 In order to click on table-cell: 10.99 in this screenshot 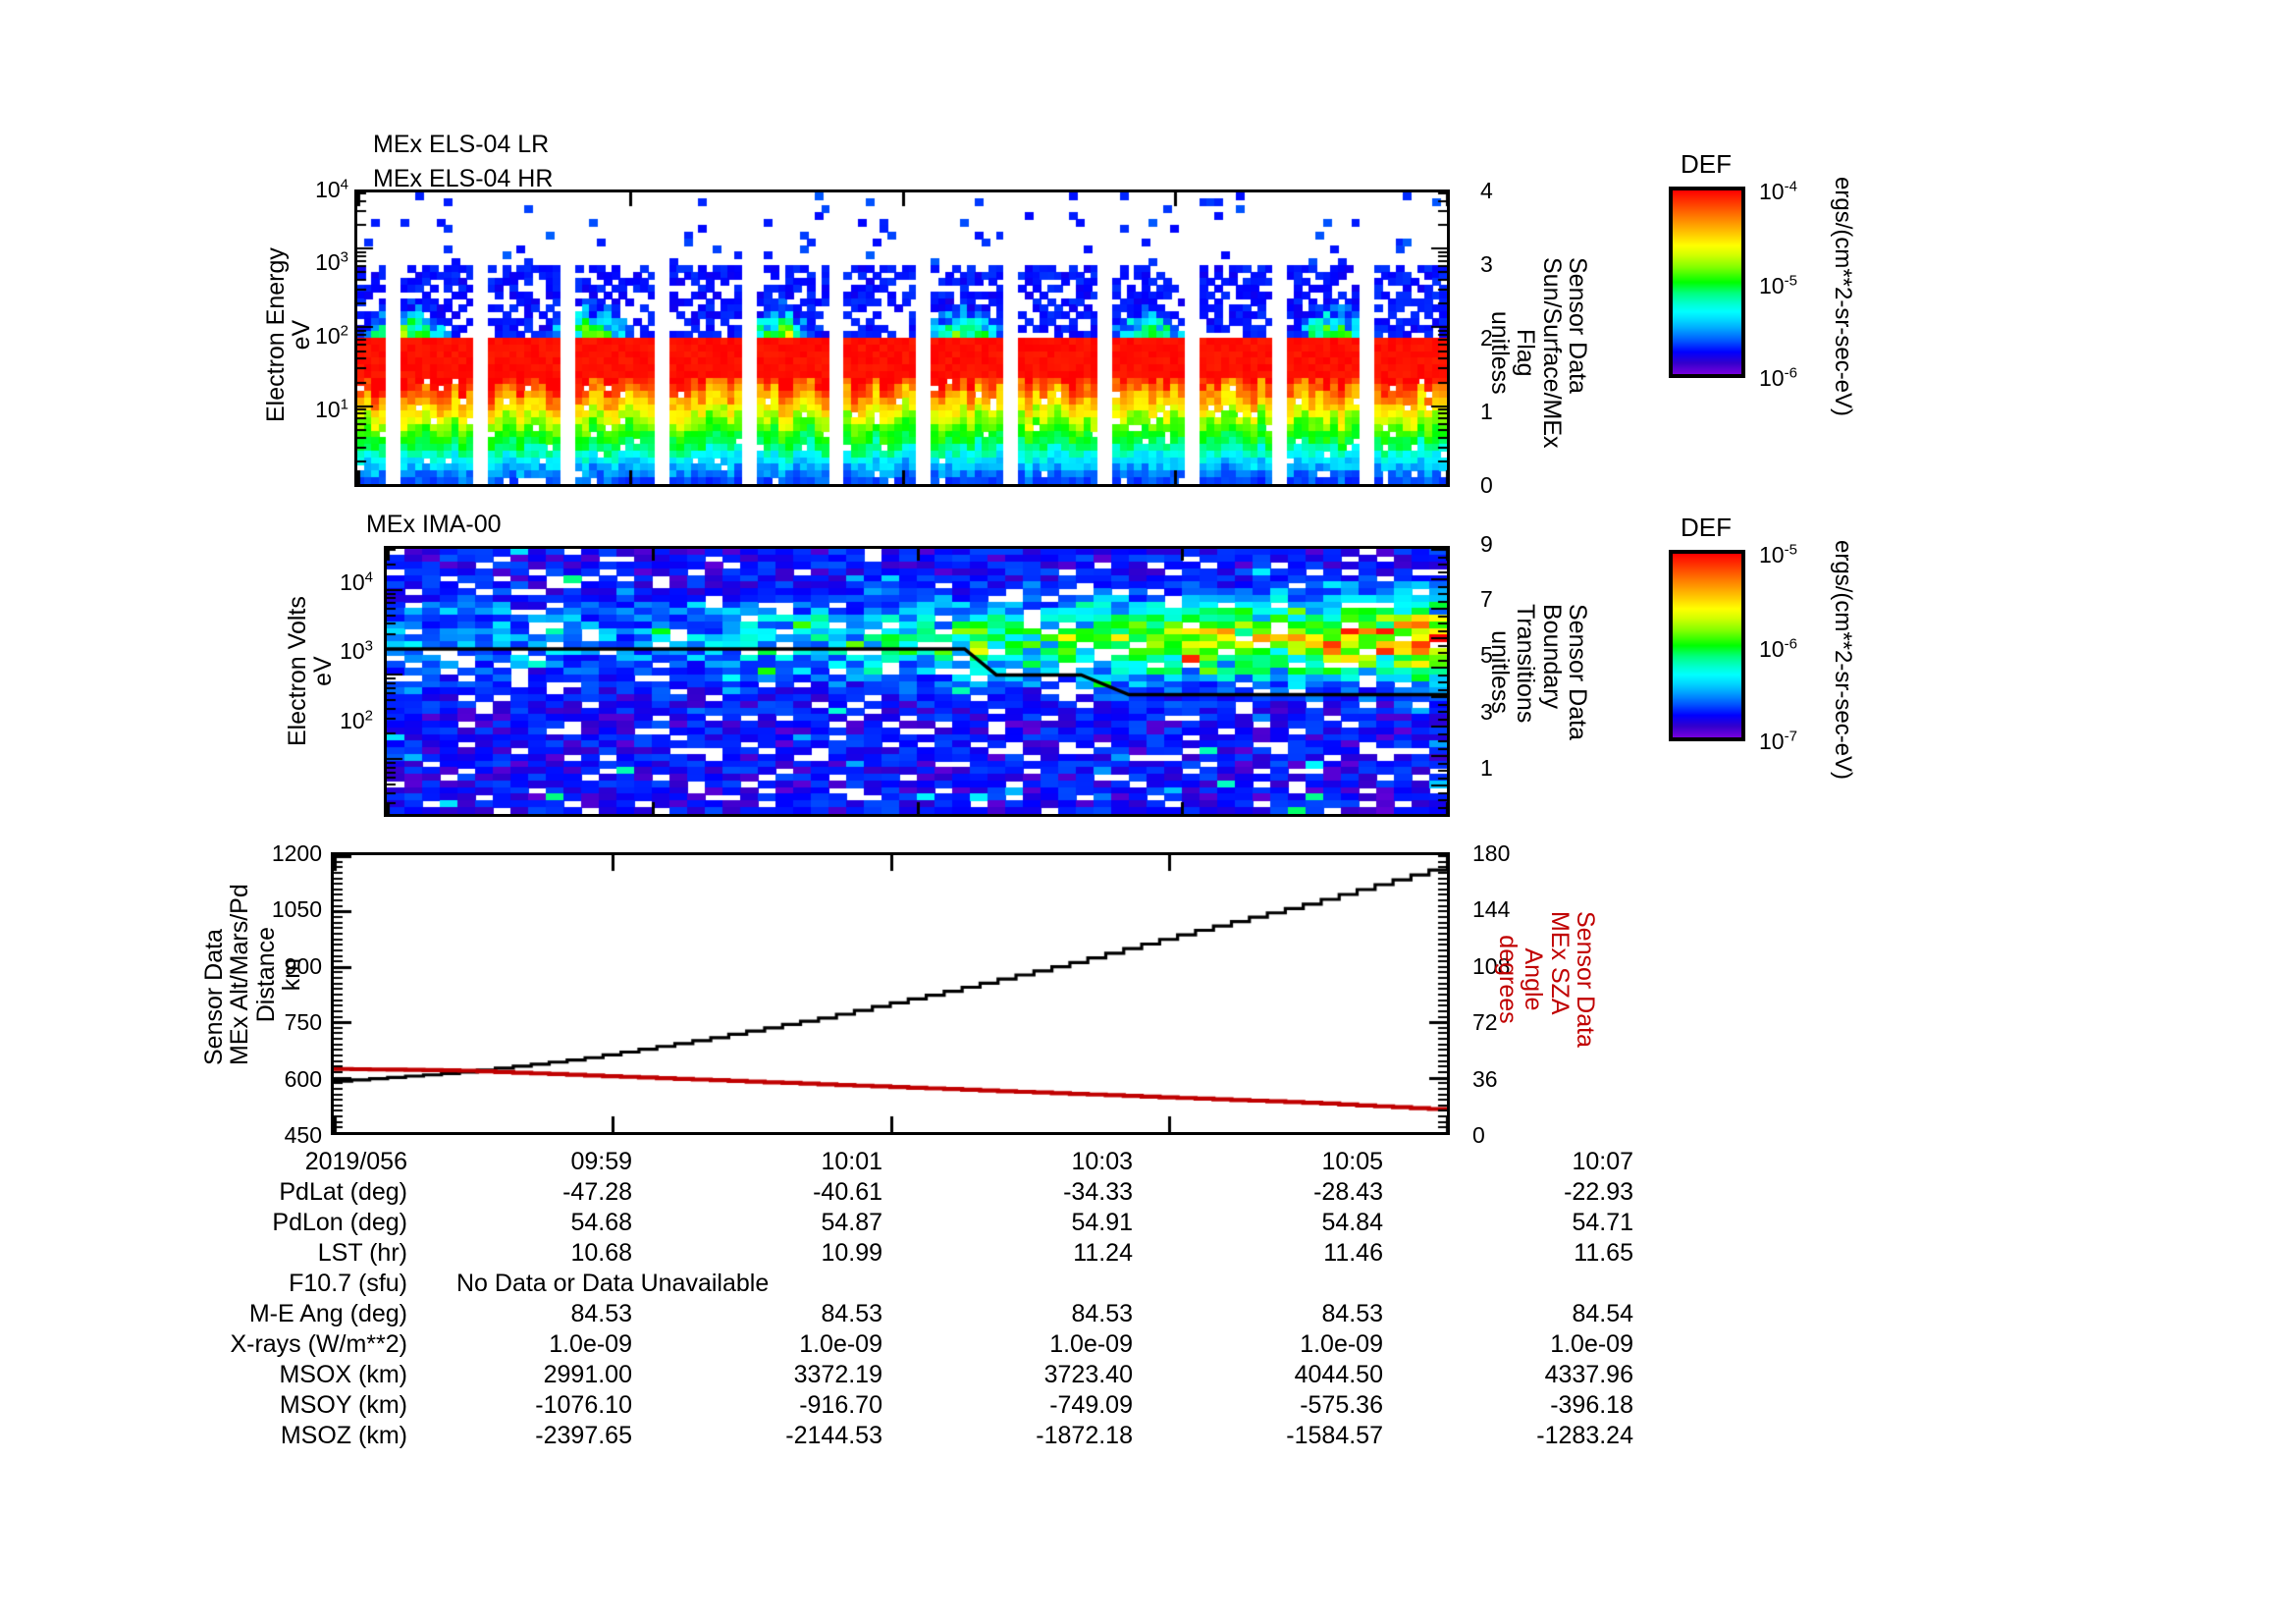, I will do `click(852, 1253)`.